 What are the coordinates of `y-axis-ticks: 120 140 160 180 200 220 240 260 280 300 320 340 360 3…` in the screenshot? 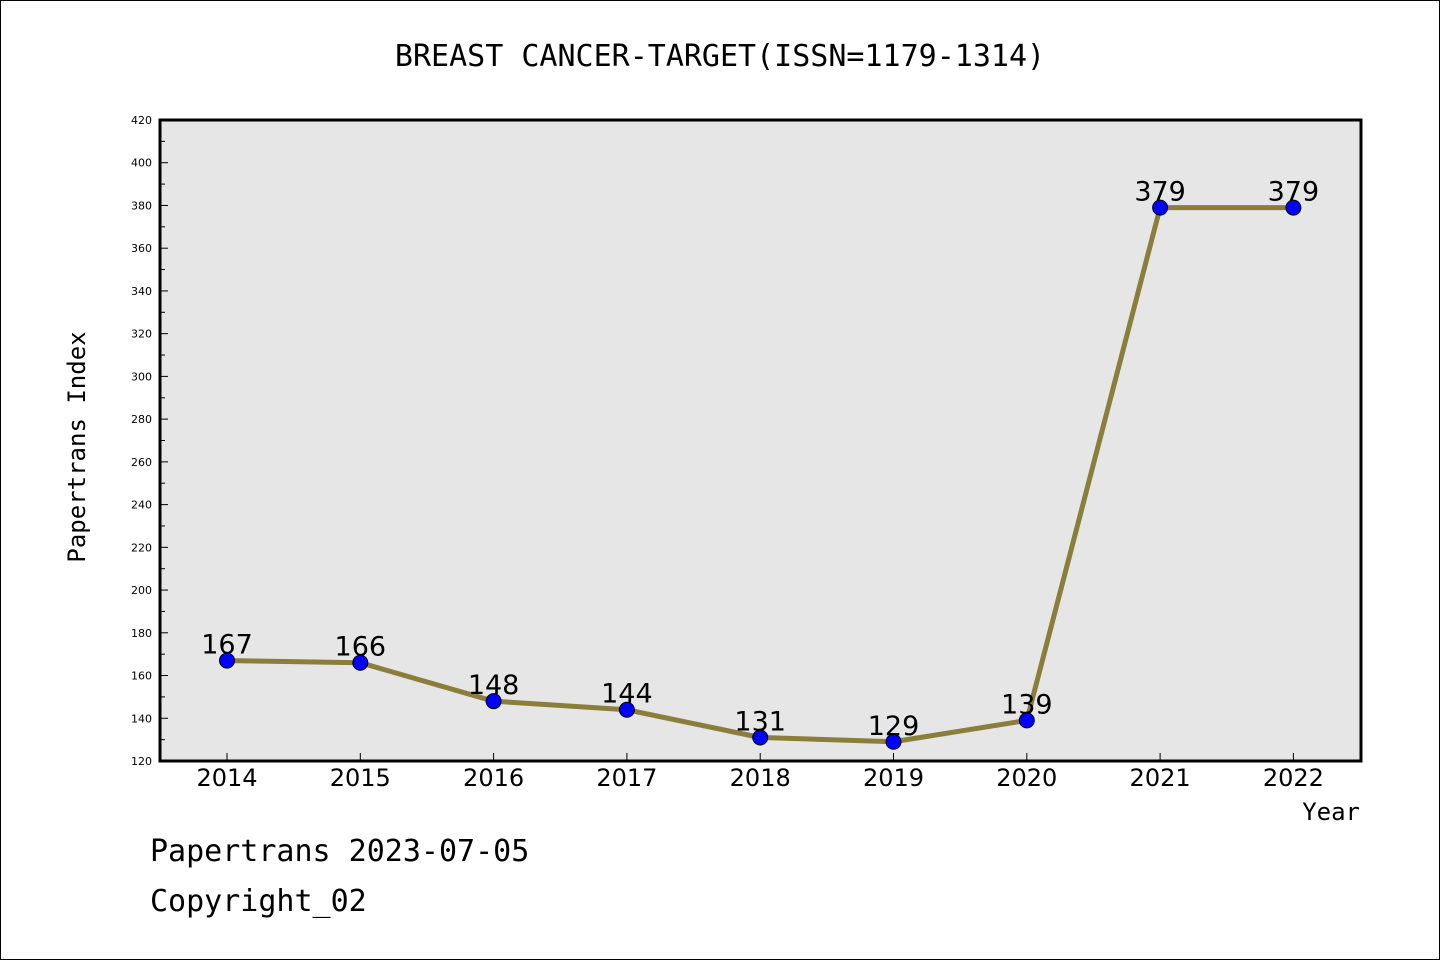 It's located at (149, 441).